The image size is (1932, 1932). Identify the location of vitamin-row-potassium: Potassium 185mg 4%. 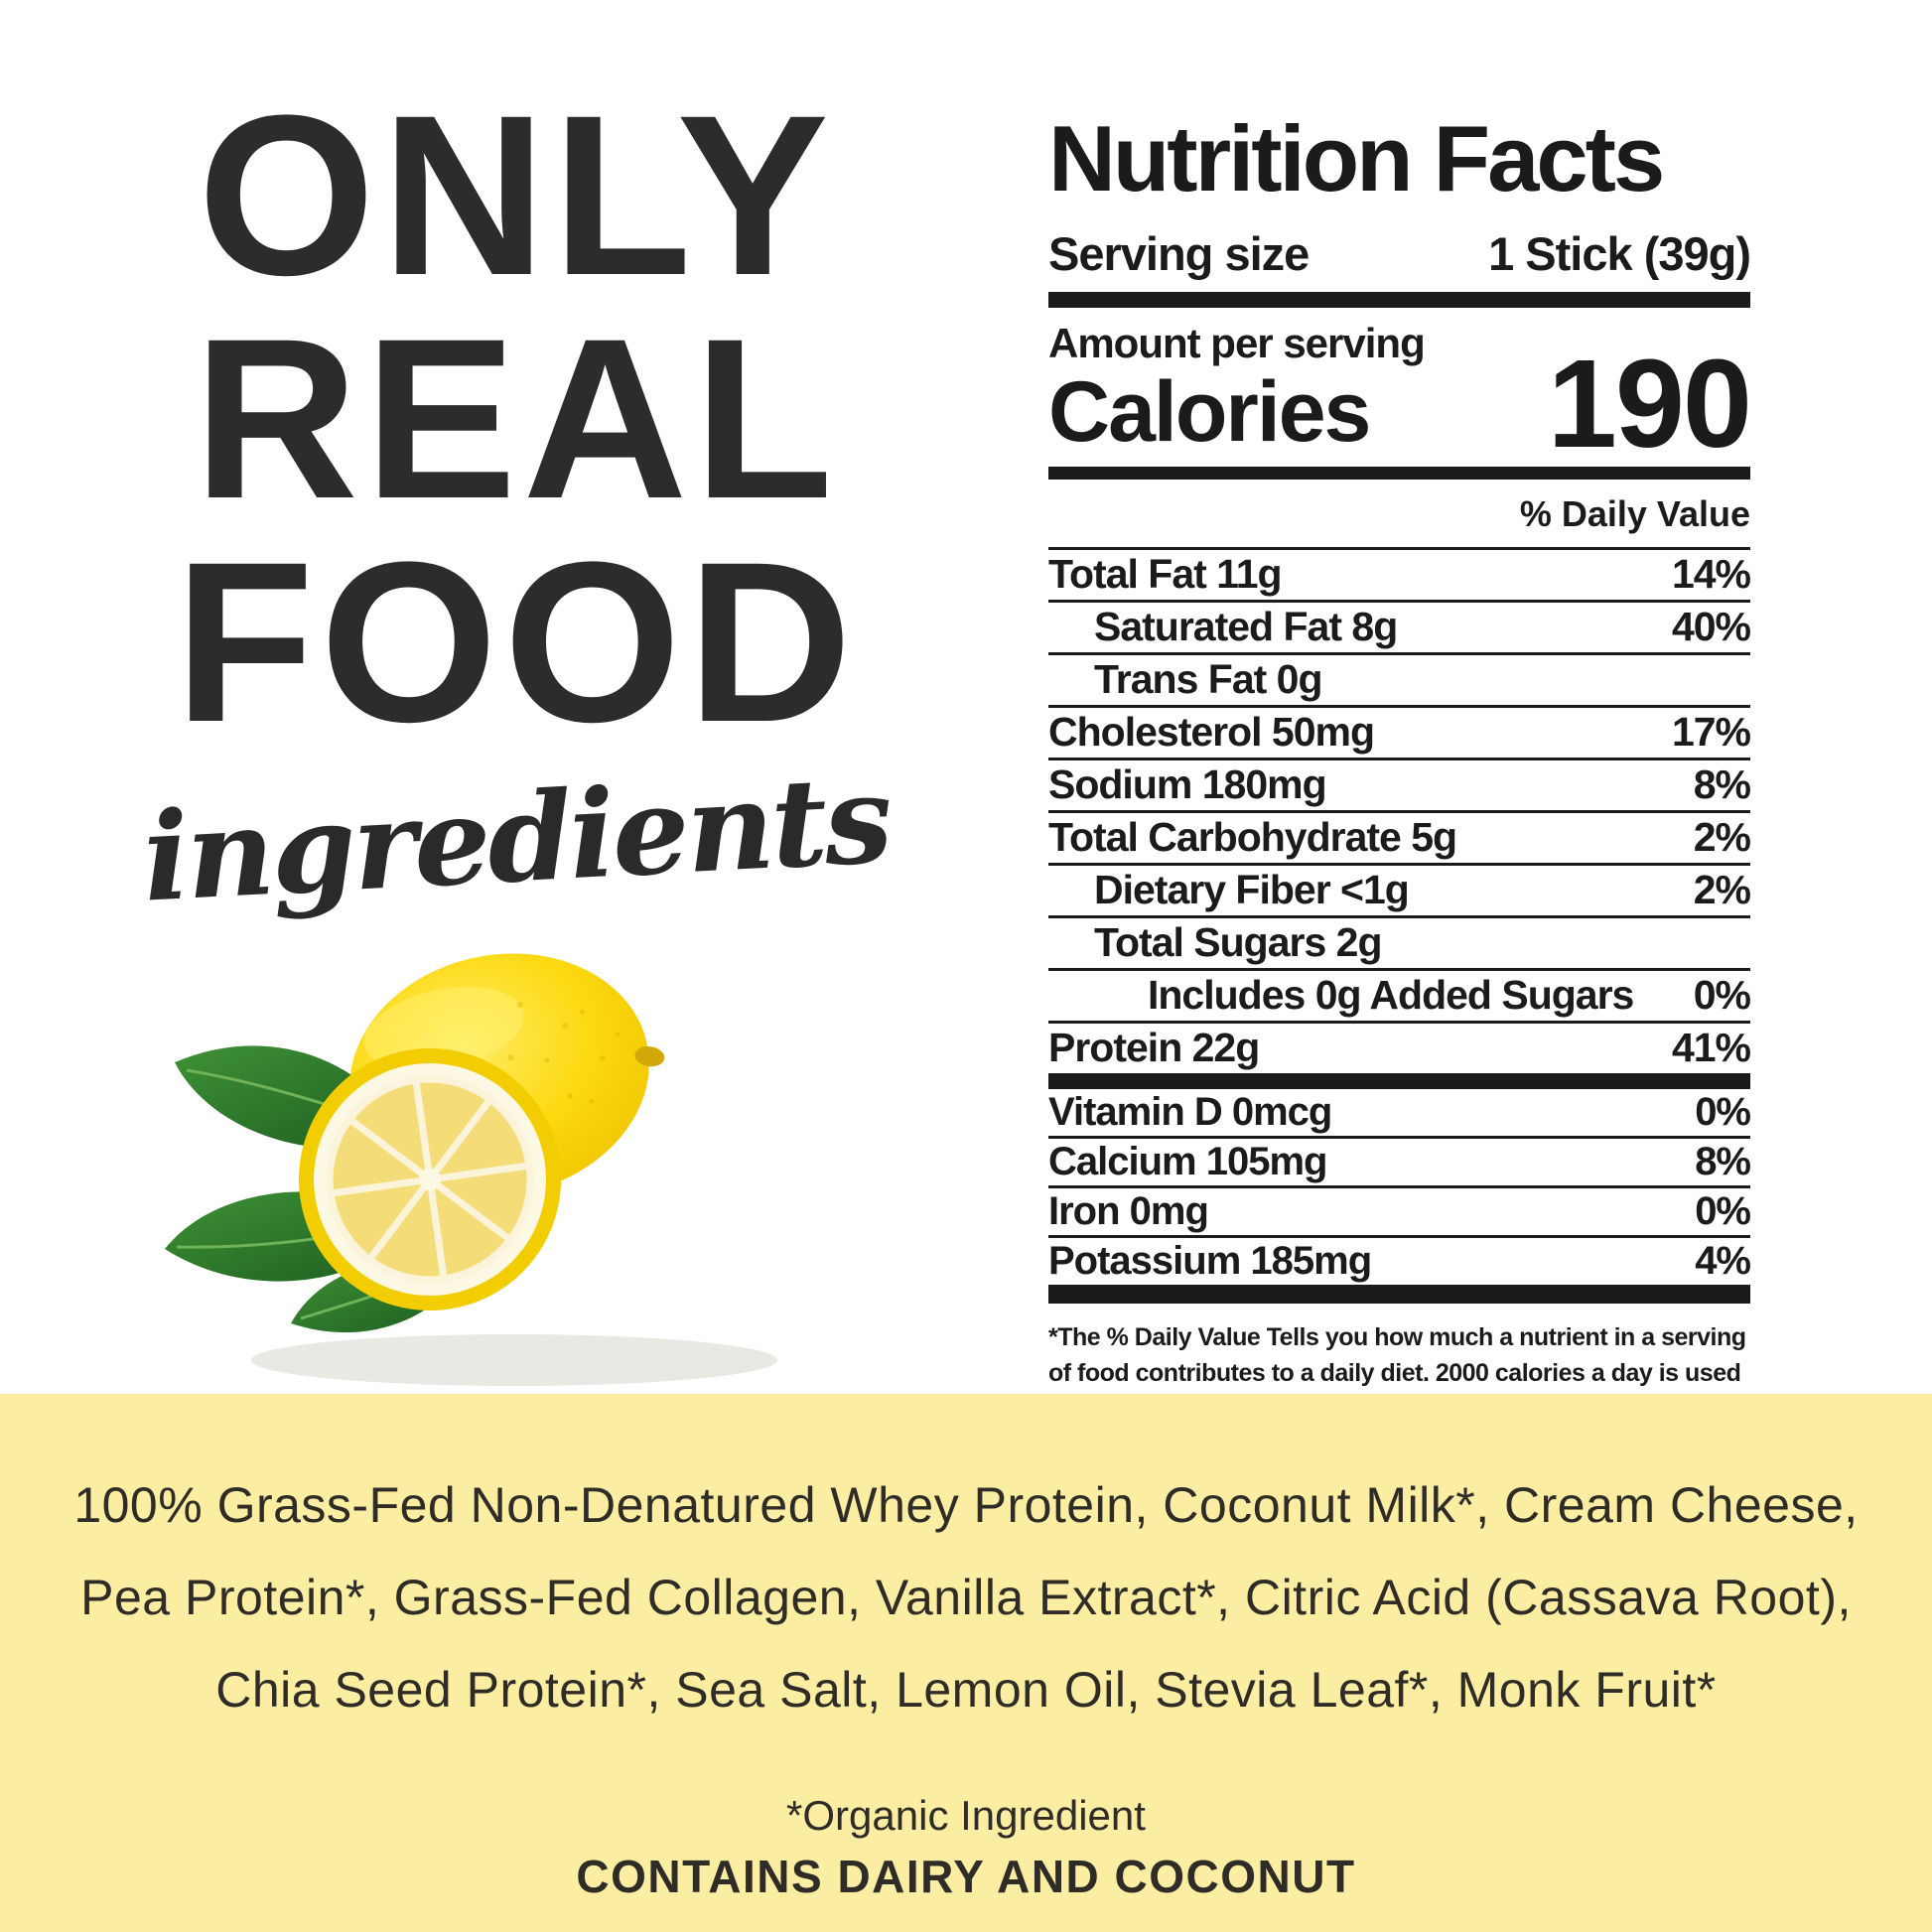
(1400, 1262).